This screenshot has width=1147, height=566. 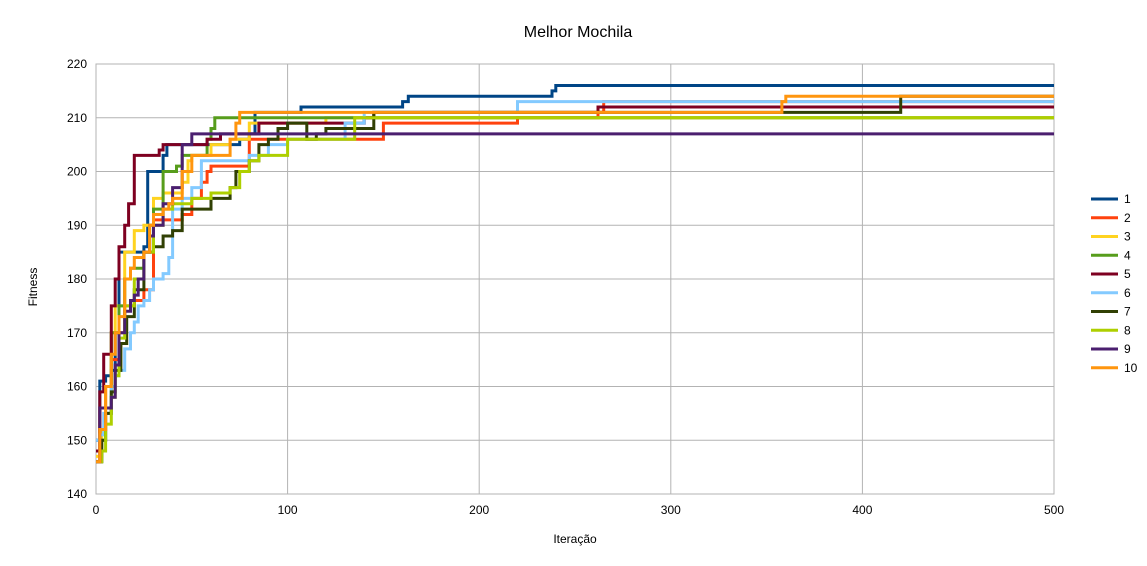 What do you see at coordinates (77, 333) in the screenshot?
I see `y-tick-label: 170` at bounding box center [77, 333].